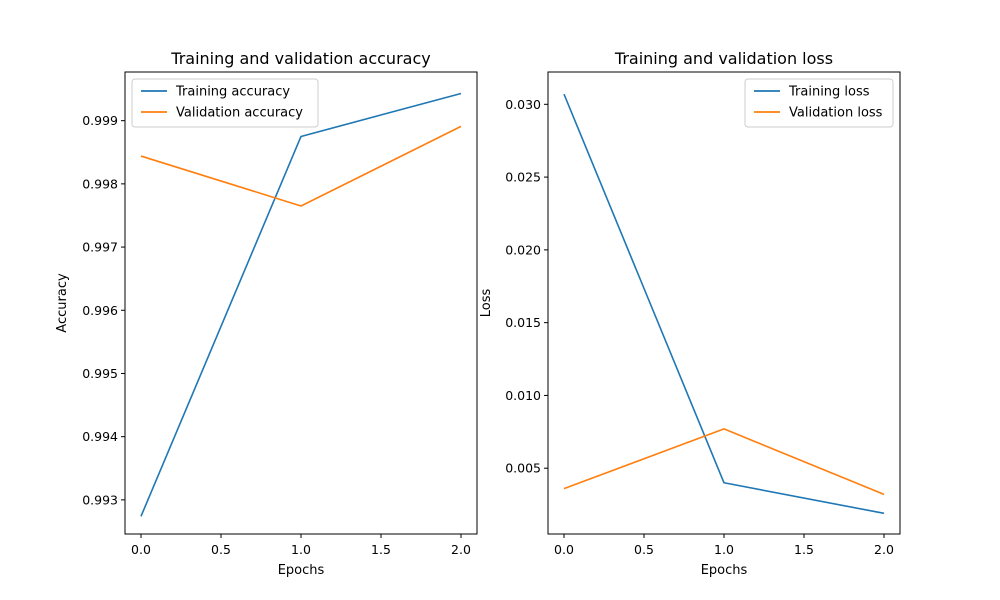  What do you see at coordinates (644, 549) in the screenshot?
I see `loss-x-tick-label: 0.5` at bounding box center [644, 549].